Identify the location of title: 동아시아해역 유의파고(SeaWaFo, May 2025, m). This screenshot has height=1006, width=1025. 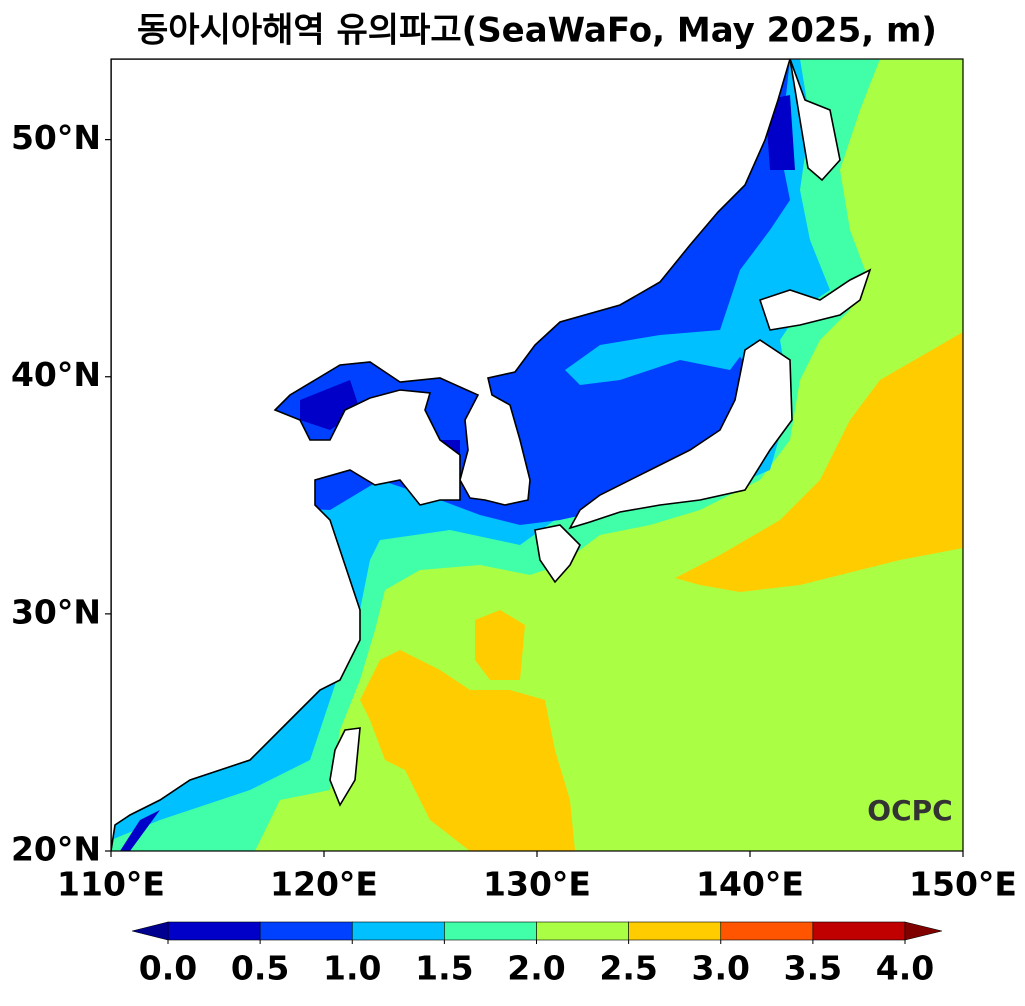
(537, 31).